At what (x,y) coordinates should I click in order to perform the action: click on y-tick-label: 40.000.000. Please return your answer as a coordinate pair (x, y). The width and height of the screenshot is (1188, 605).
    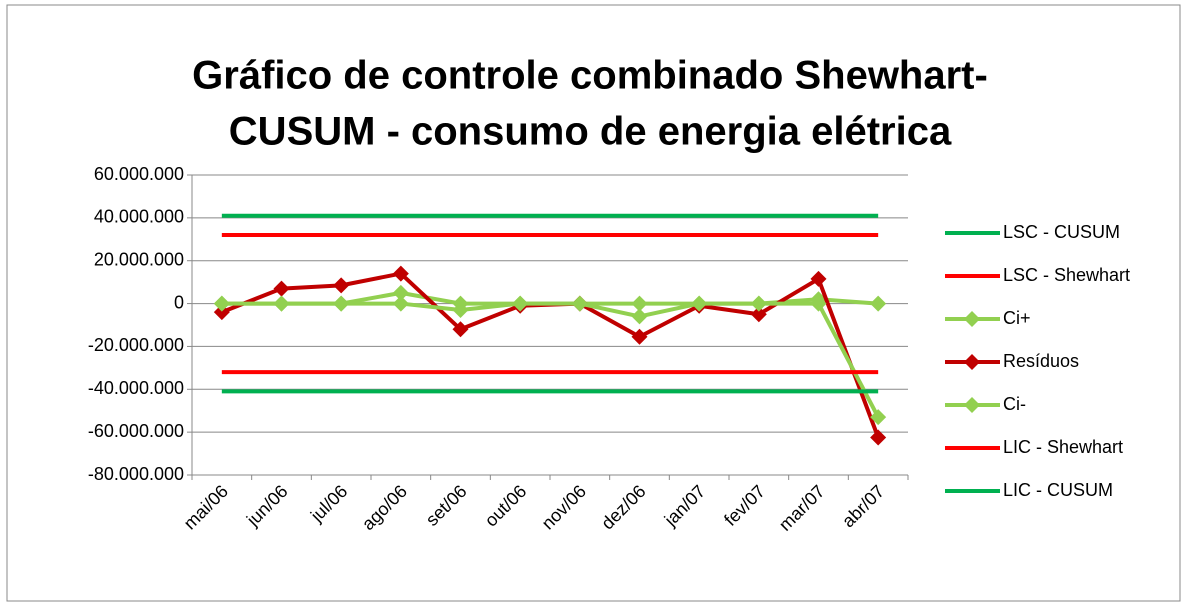
    Looking at the image, I should click on (139, 217).